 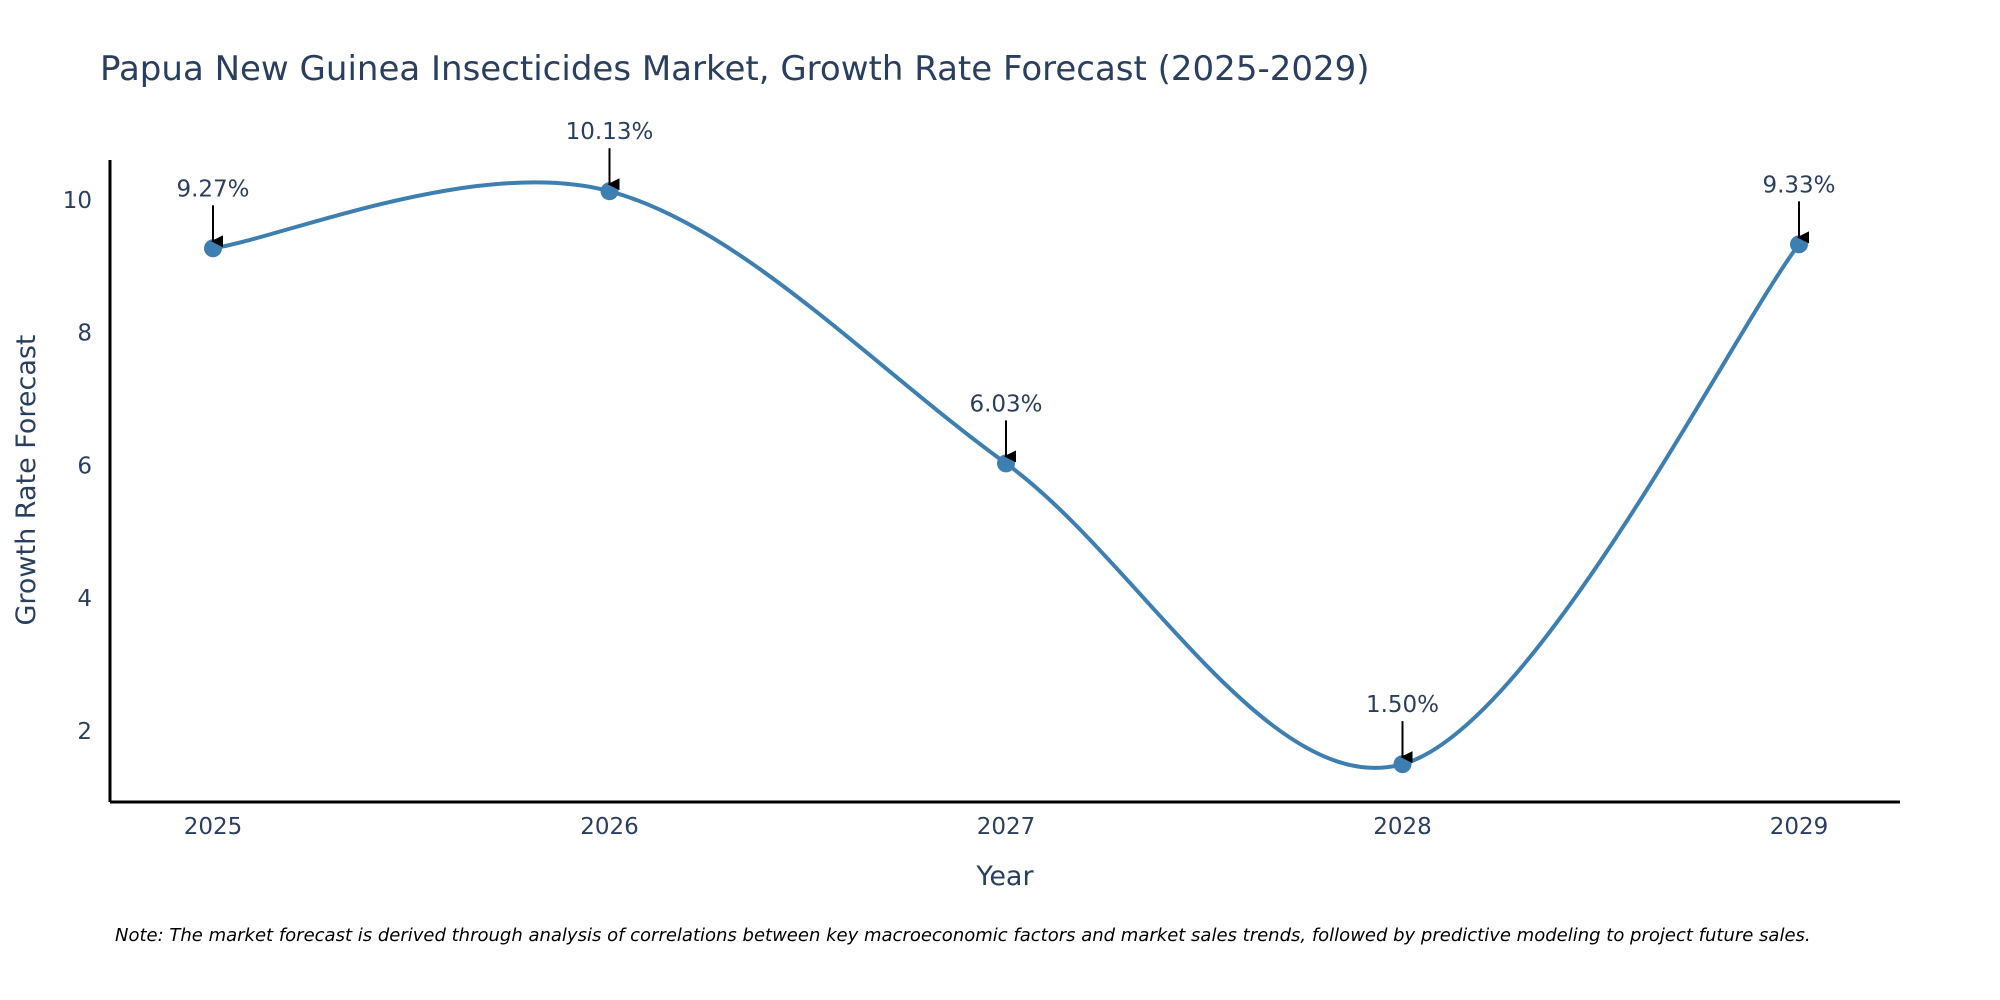 I want to click on y-axis-title: Growth Rate Forecast, so click(x=26, y=479).